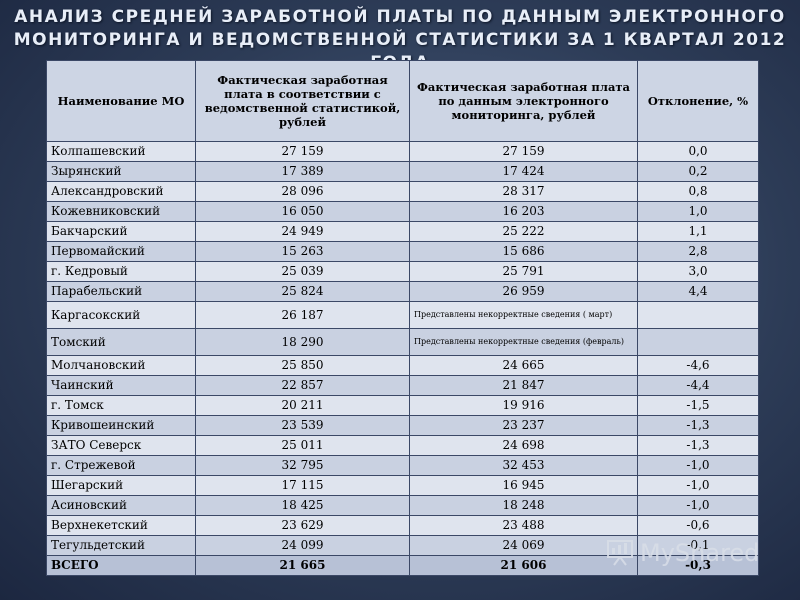  I want to click on watermark: MyShared, so click(696, 554).